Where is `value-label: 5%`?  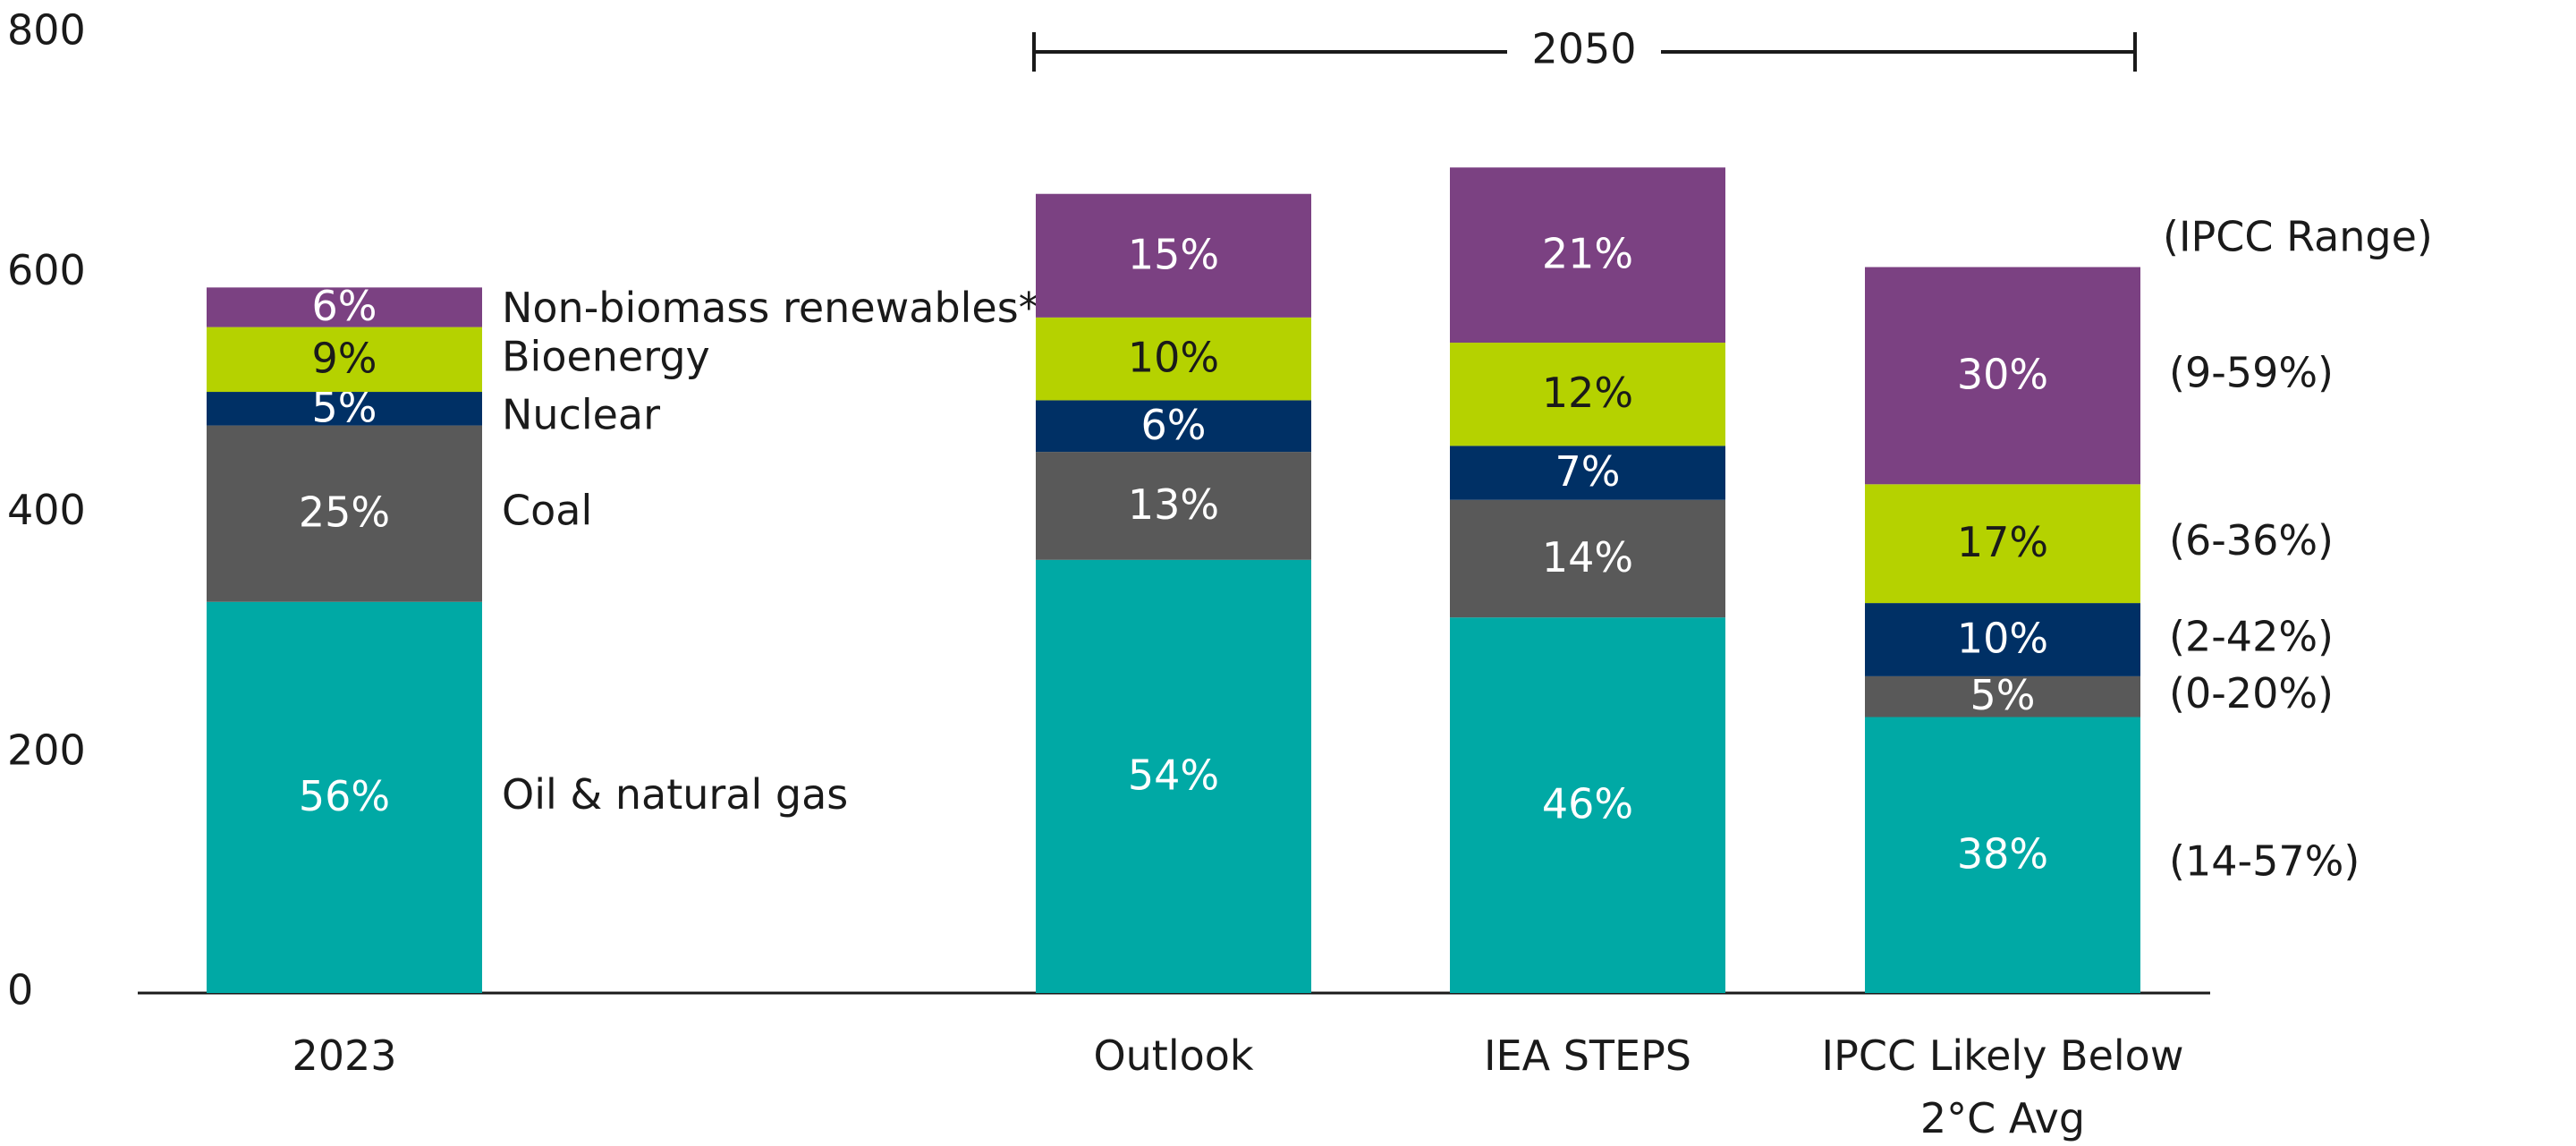
value-label: 5% is located at coordinates (2003, 695).